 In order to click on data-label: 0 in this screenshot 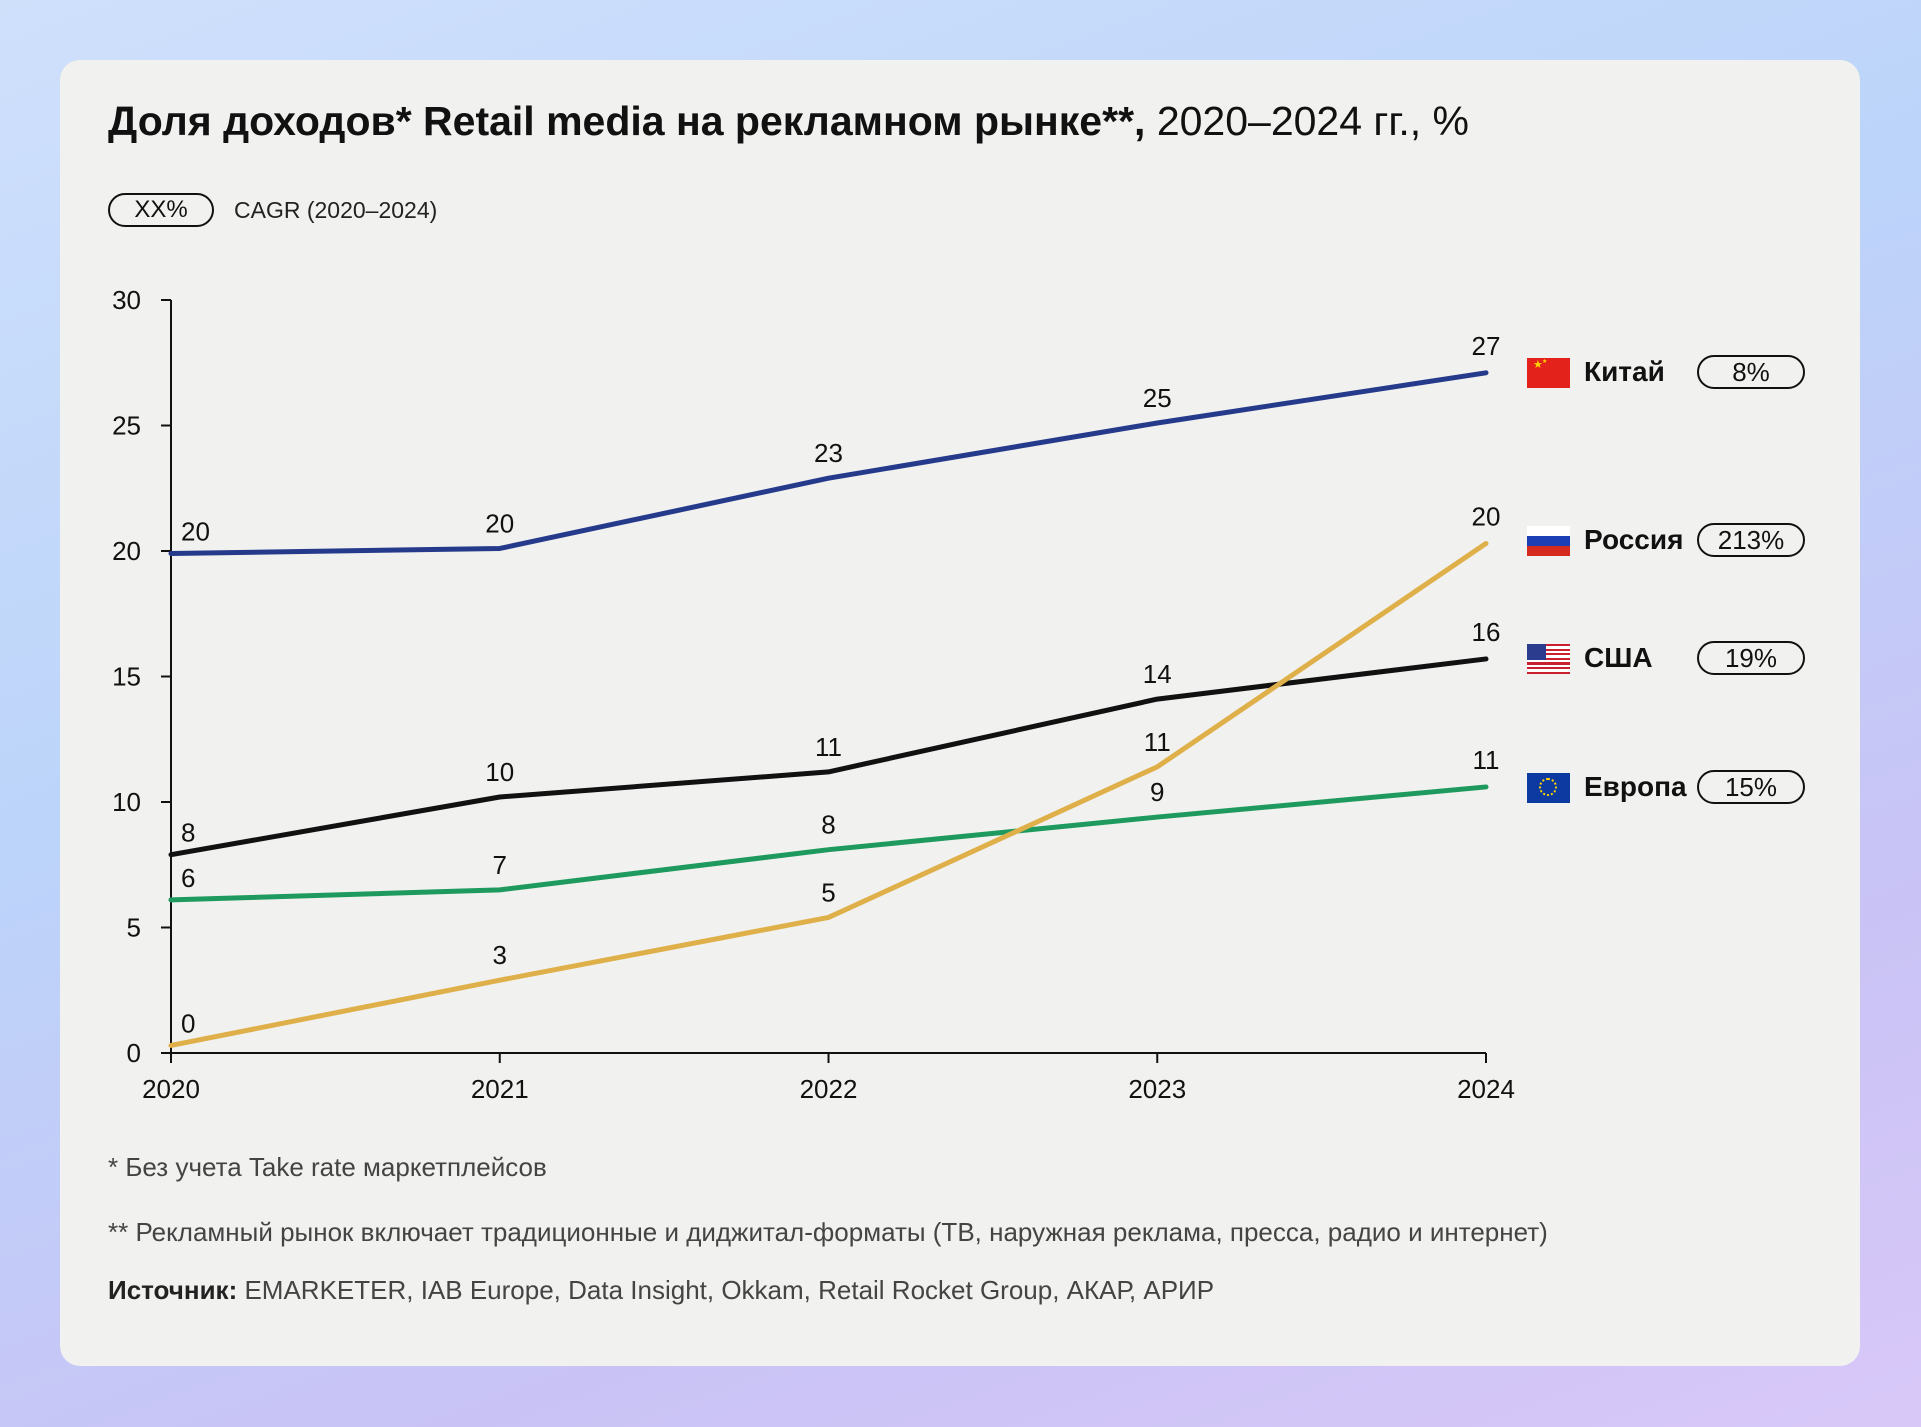, I will do `click(188, 1023)`.